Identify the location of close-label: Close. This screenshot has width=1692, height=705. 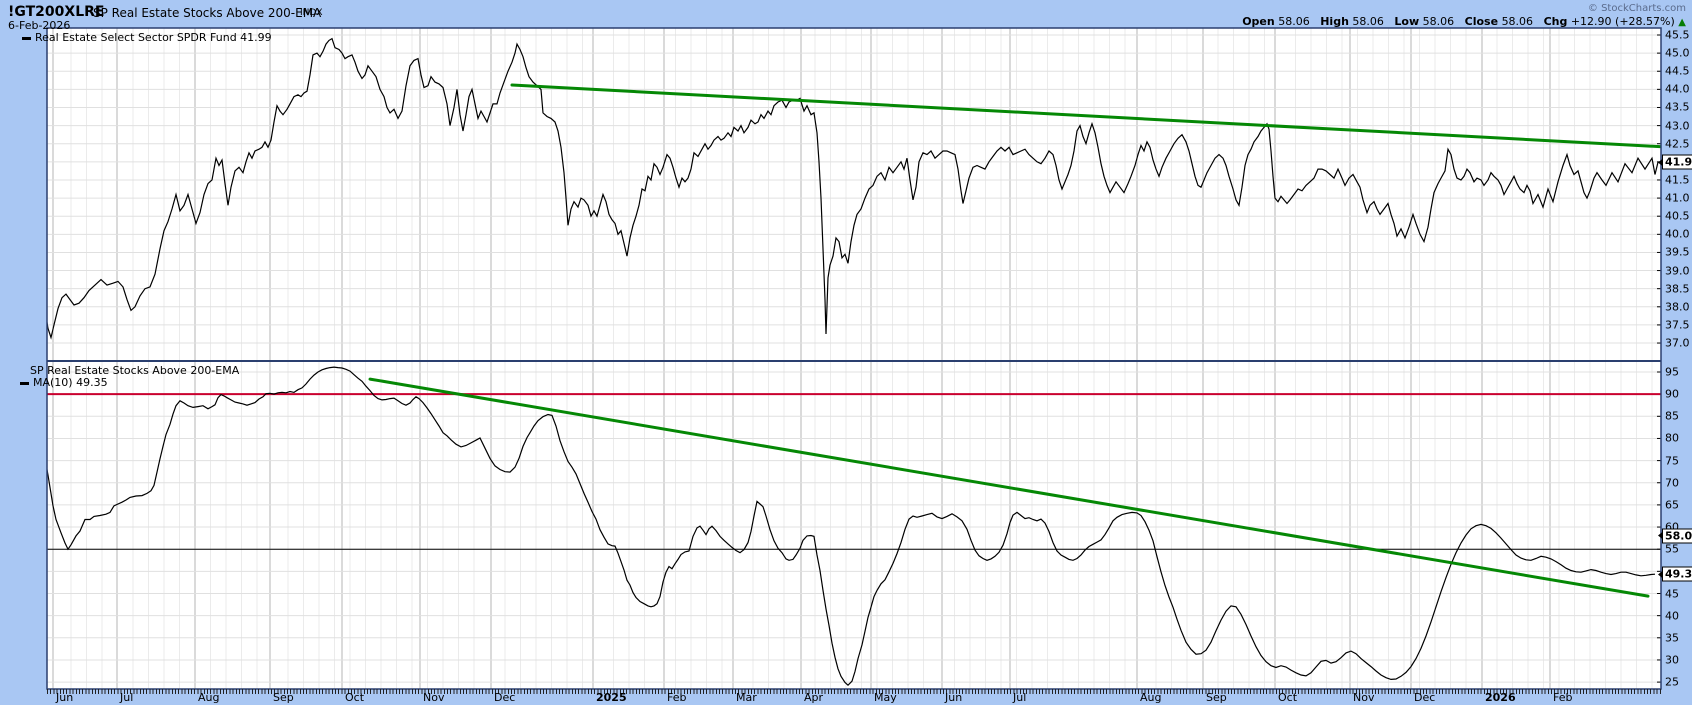
(1481, 21).